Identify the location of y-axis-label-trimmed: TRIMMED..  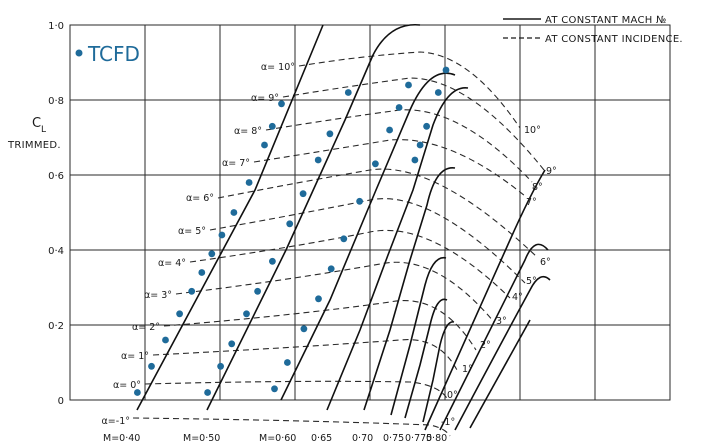
(34, 145).